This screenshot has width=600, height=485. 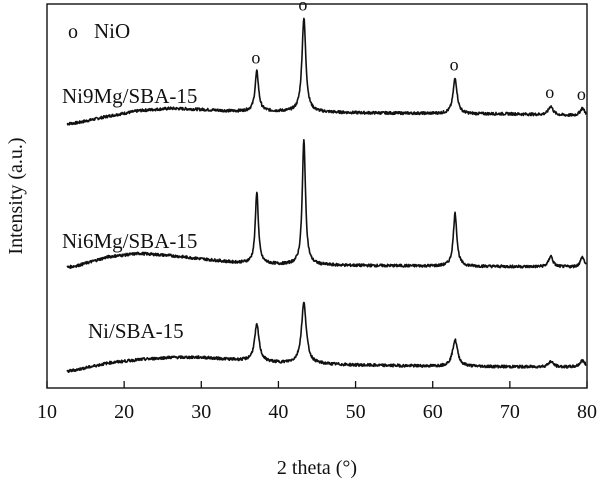 What do you see at coordinates (16, 195) in the screenshot?
I see `y-axis-label: Intensity (a.u.)` at bounding box center [16, 195].